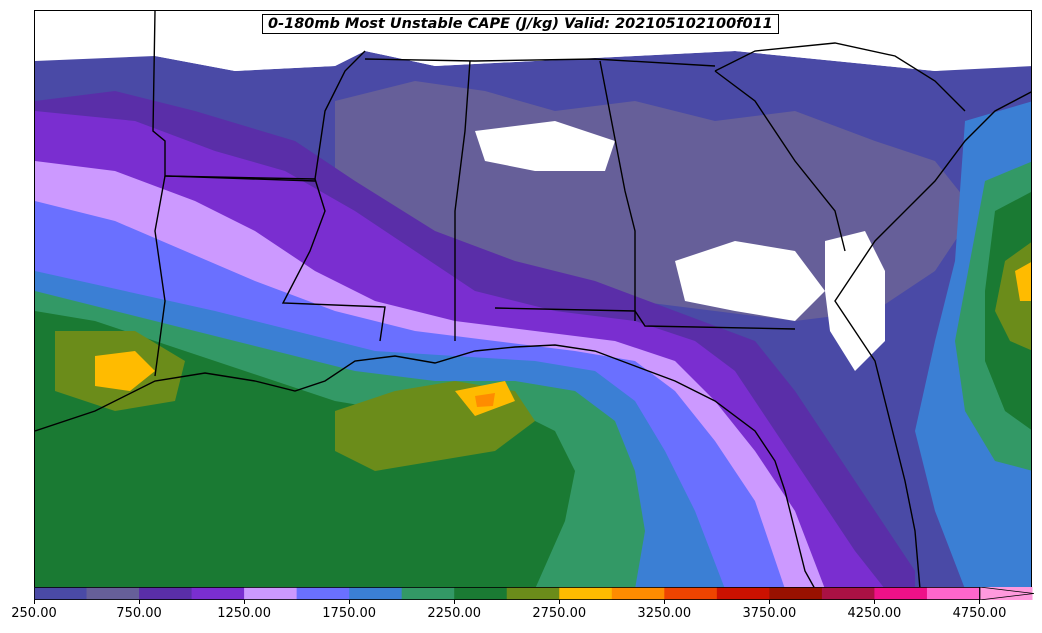 The height and width of the screenshot is (633, 1042). What do you see at coordinates (750, 281) in the screenshot?
I see `cape-below-250-ga` at bounding box center [750, 281].